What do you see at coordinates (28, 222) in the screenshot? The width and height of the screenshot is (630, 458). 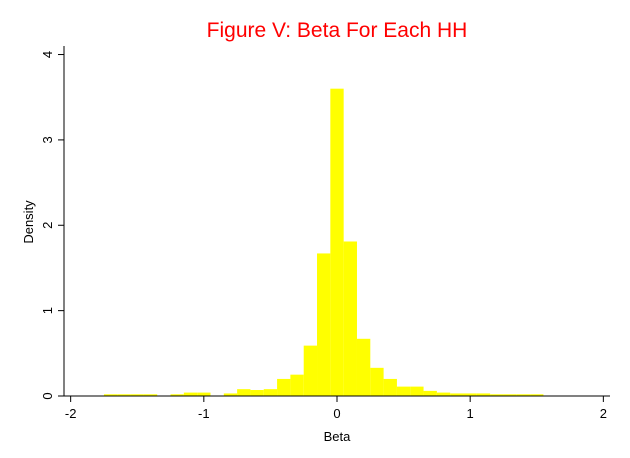 I see `y-axis-title: Density` at bounding box center [28, 222].